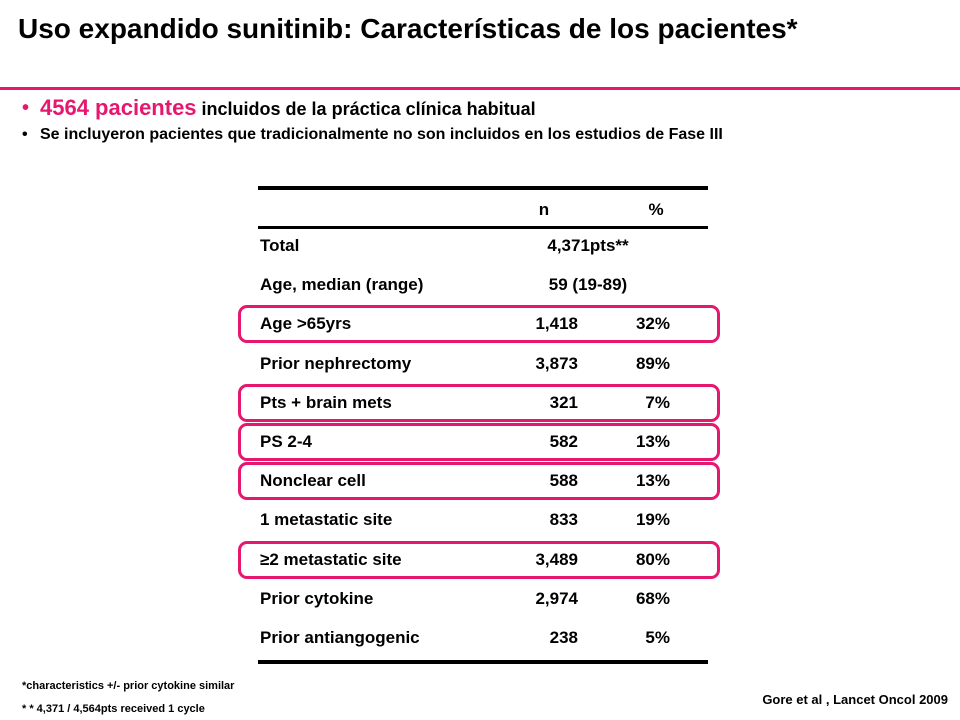 The height and width of the screenshot is (720, 960). I want to click on row-n: 2,974, so click(556, 598).